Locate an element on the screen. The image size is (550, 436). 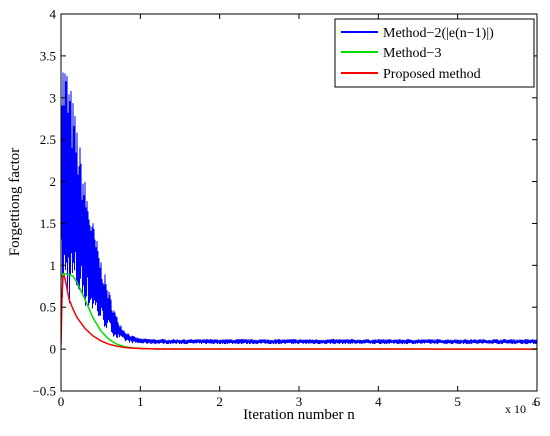
x-multiplier-exponent: 4 is located at coordinates (534, 403).